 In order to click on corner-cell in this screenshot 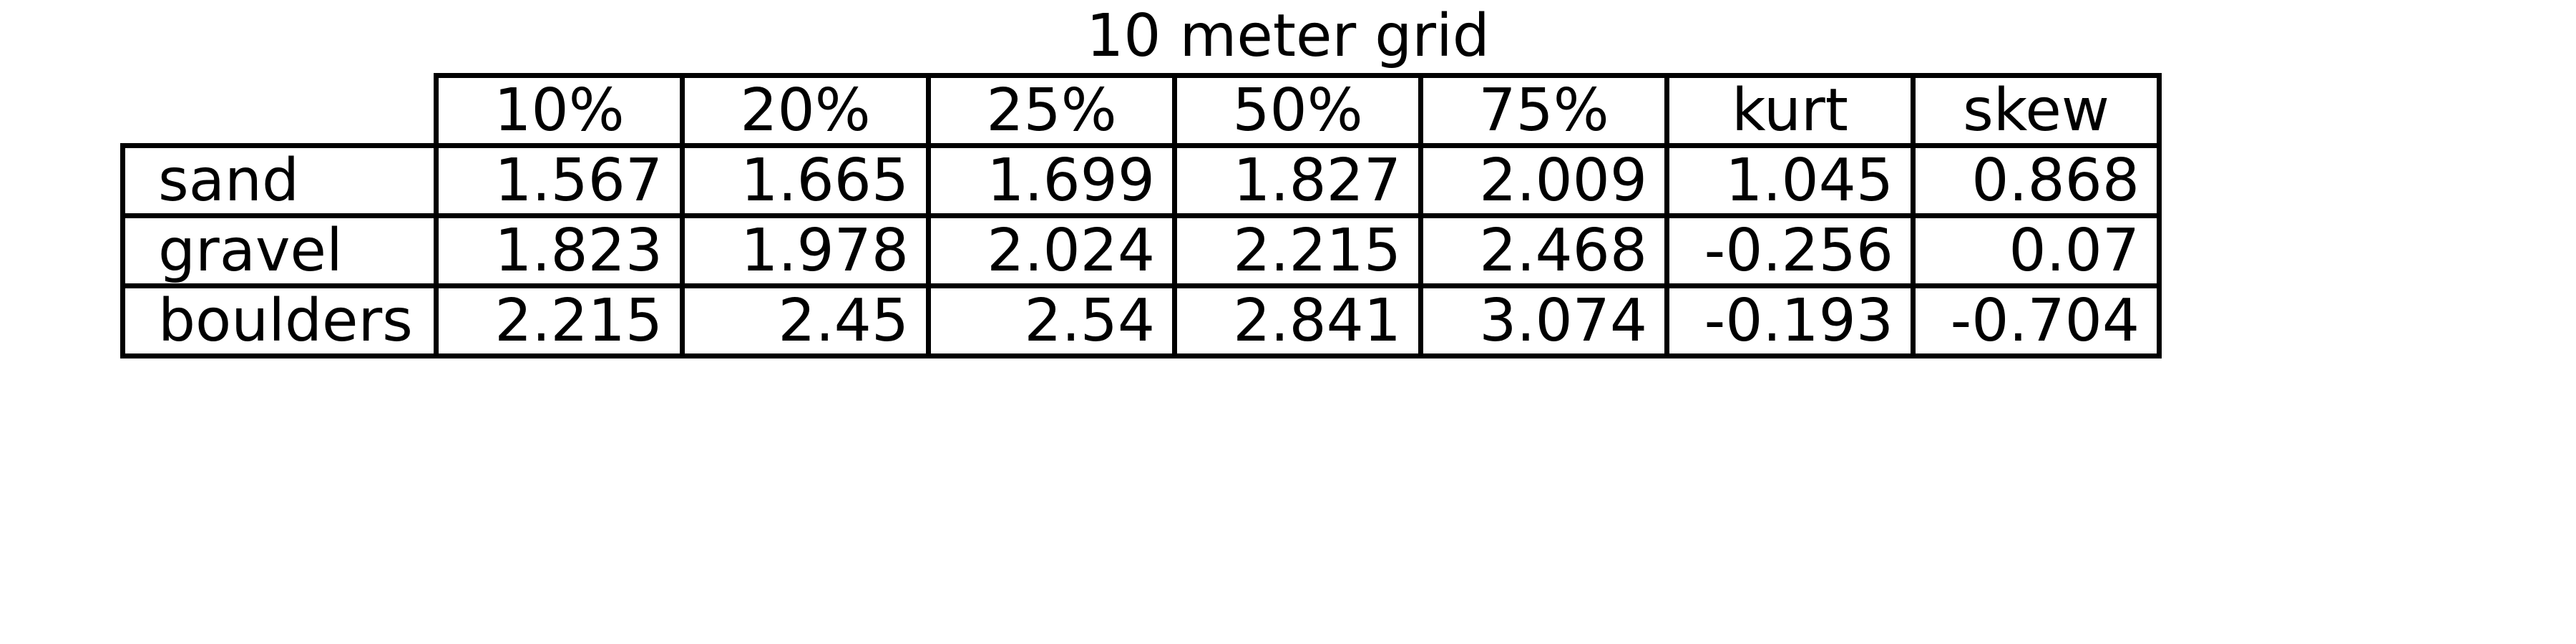, I will do `click(280, 111)`.